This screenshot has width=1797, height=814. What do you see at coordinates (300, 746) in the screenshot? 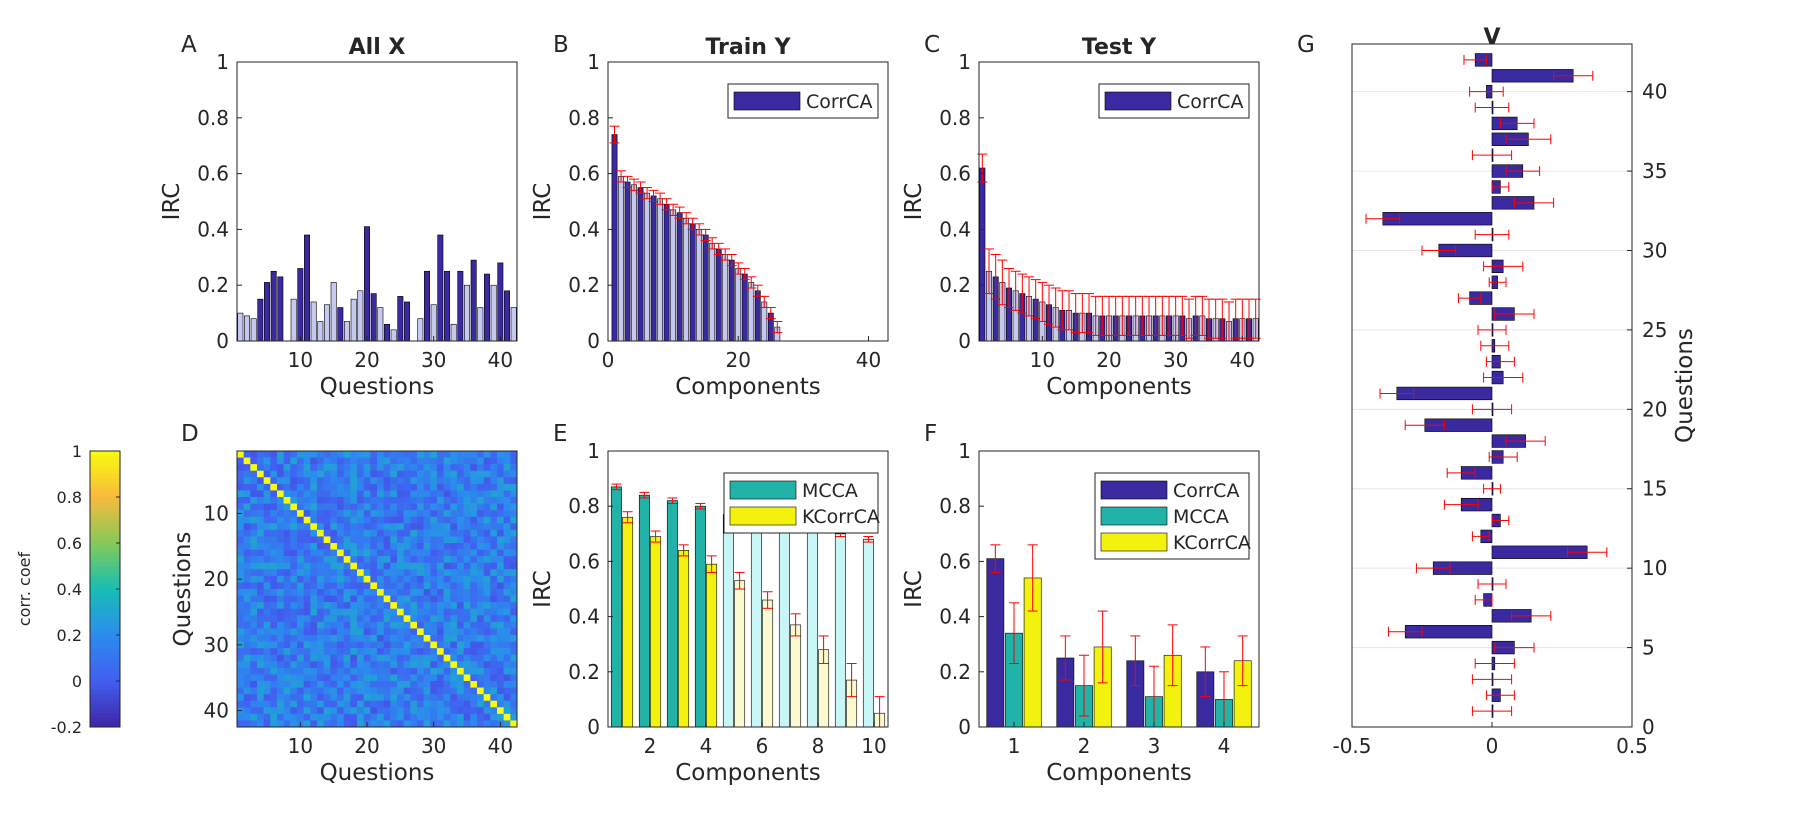
I see `x-tick-label: 10` at bounding box center [300, 746].